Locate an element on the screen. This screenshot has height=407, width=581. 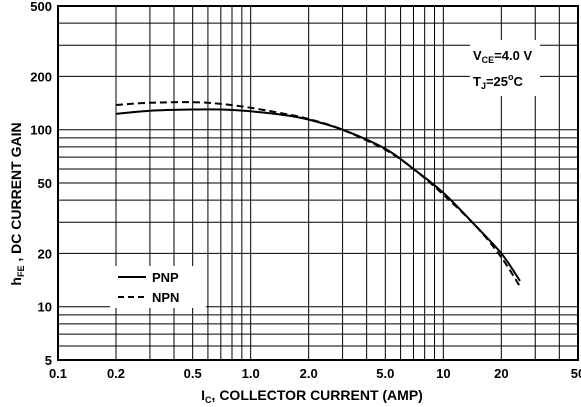
x-axis-label: IC, COLLECTOR CURRENT (AMP) is located at coordinates (312, 396).